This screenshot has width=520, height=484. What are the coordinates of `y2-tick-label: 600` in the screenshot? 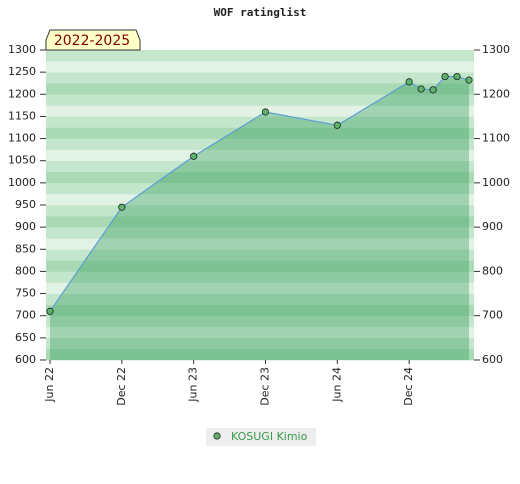 It's located at (492, 359).